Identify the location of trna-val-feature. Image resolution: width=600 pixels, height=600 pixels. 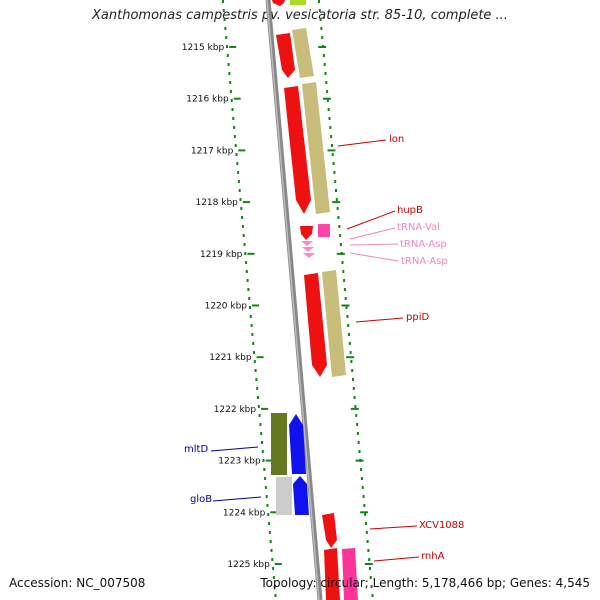
(324, 230).